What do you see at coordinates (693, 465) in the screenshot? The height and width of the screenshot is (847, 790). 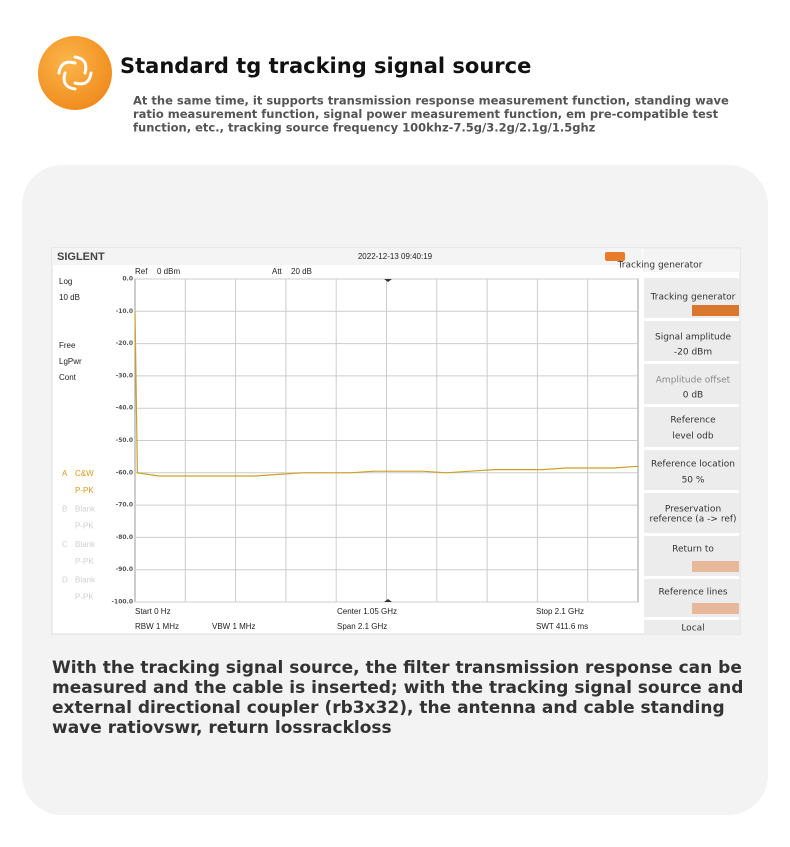 I see `menu-label: Reference location` at bounding box center [693, 465].